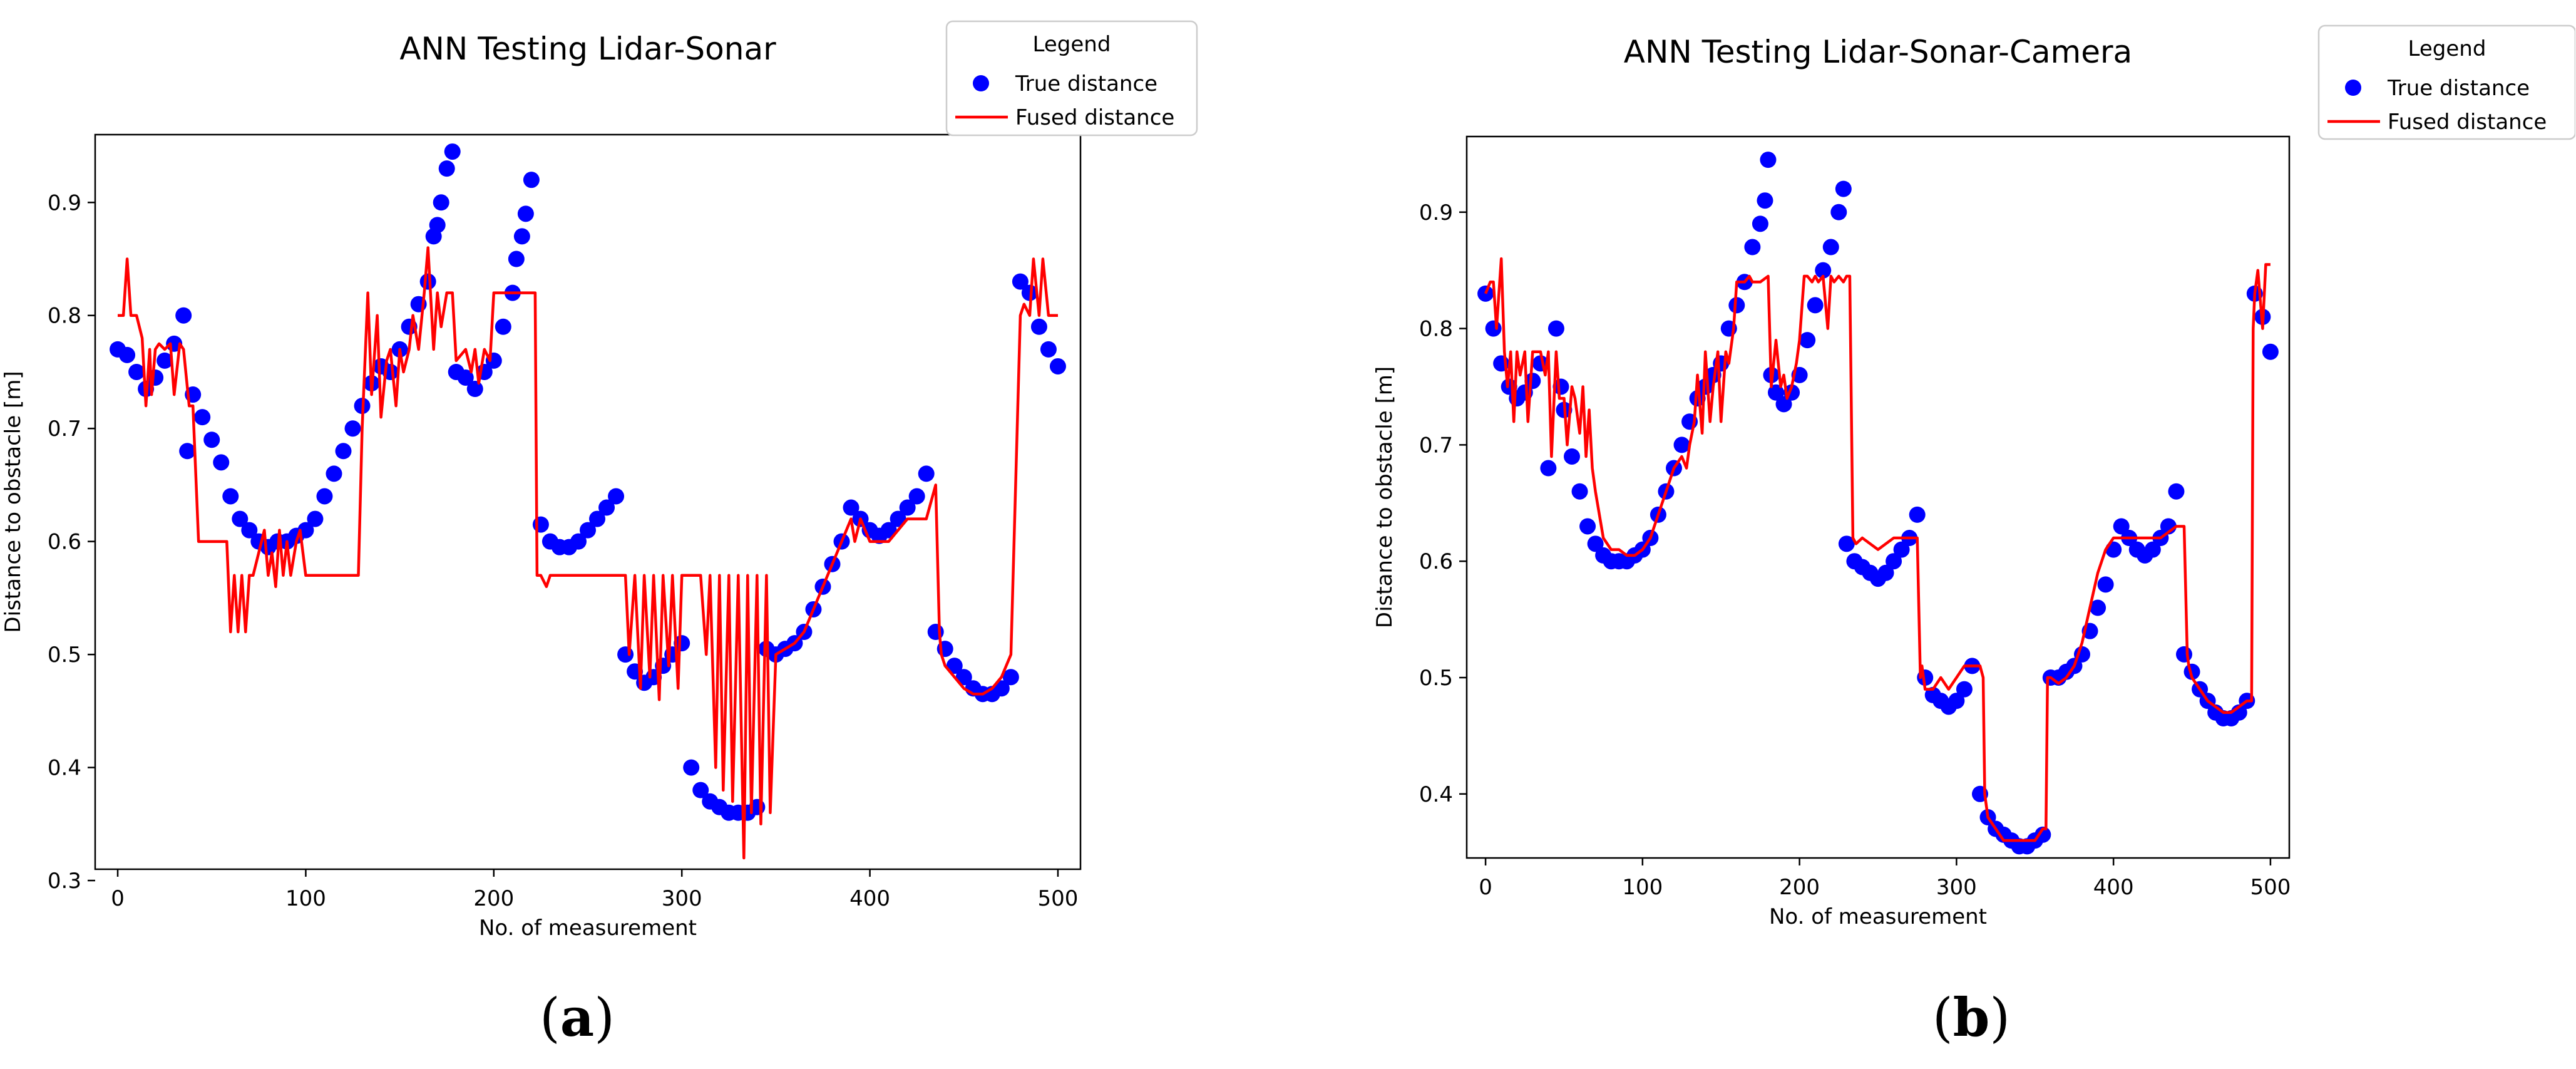  What do you see at coordinates (2447, 49) in the screenshot?
I see `legend-title: Legend` at bounding box center [2447, 49].